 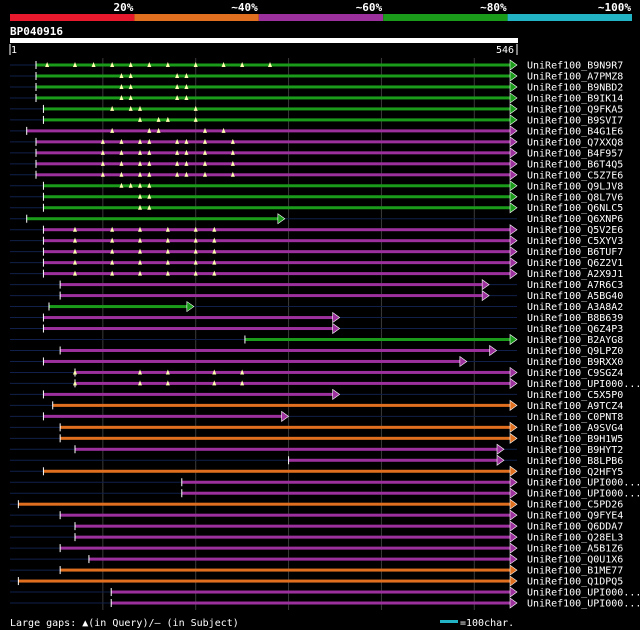 I want to click on hit-row: UniRef100_Q9FKA5, so click(x=316, y=109).